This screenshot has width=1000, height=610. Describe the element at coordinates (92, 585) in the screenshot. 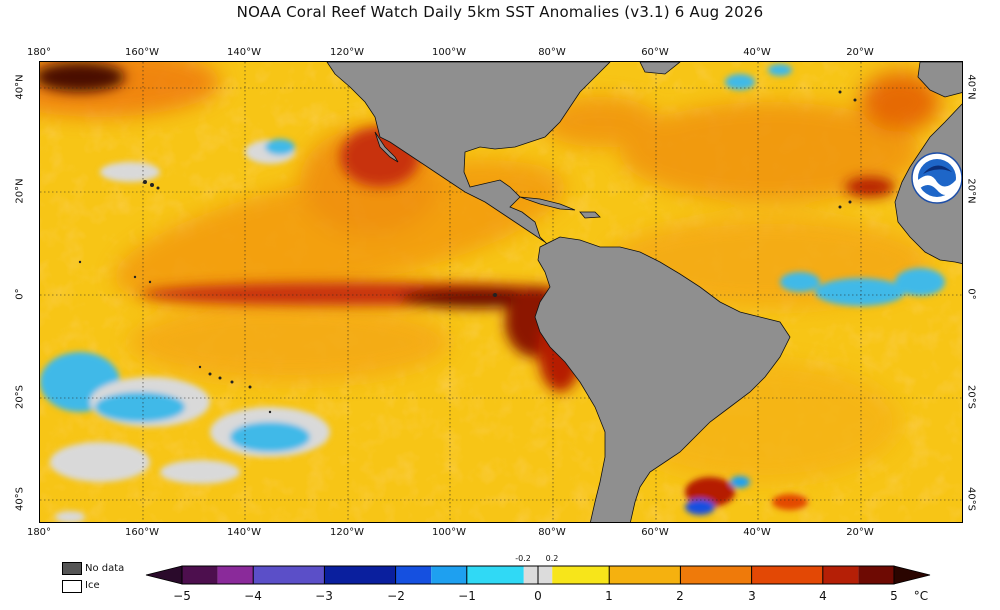

I see `ice-label: Ice` at that location.